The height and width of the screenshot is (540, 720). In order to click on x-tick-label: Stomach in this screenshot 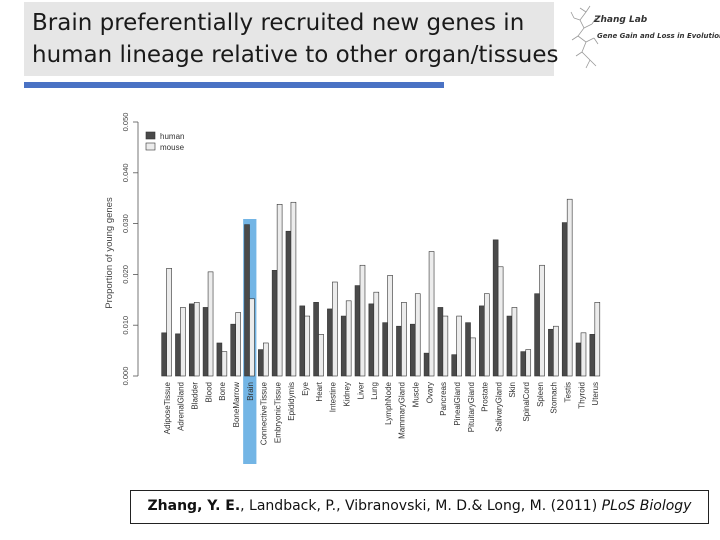, I will do `click(554, 398)`.